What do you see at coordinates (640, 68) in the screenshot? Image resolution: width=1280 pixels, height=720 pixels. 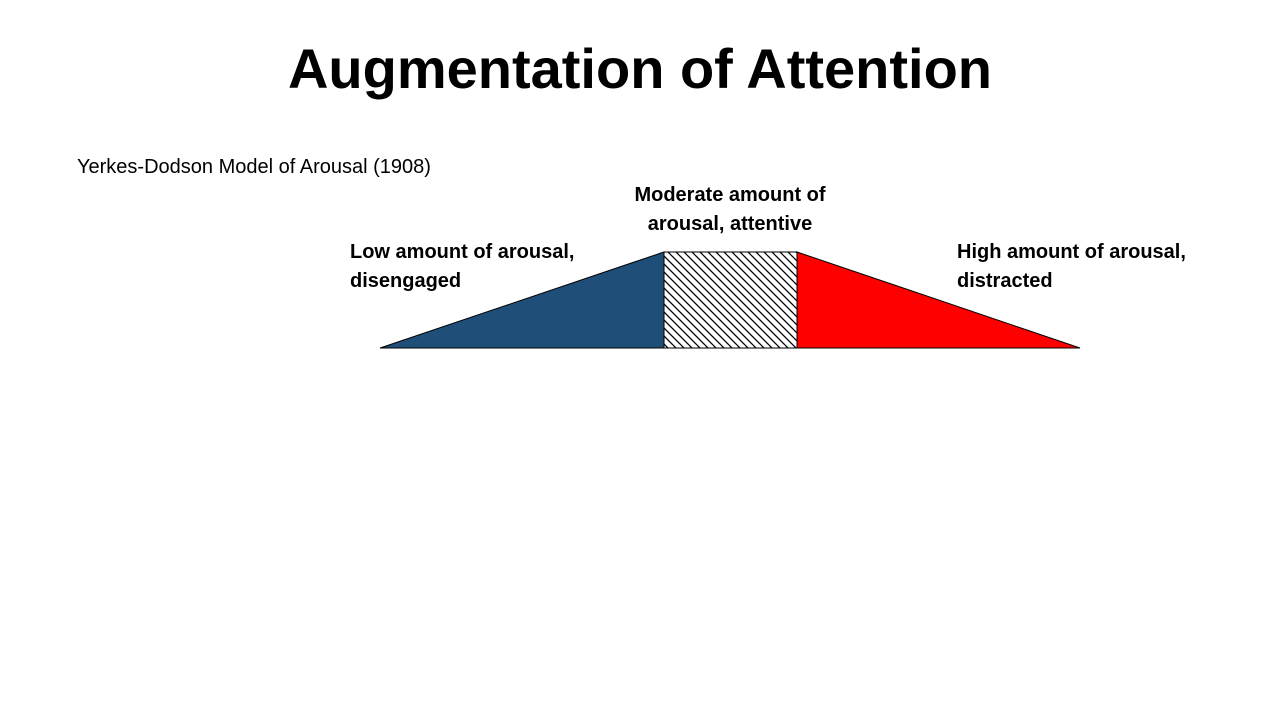 I see `slide-title: Augmentation of Attention` at bounding box center [640, 68].